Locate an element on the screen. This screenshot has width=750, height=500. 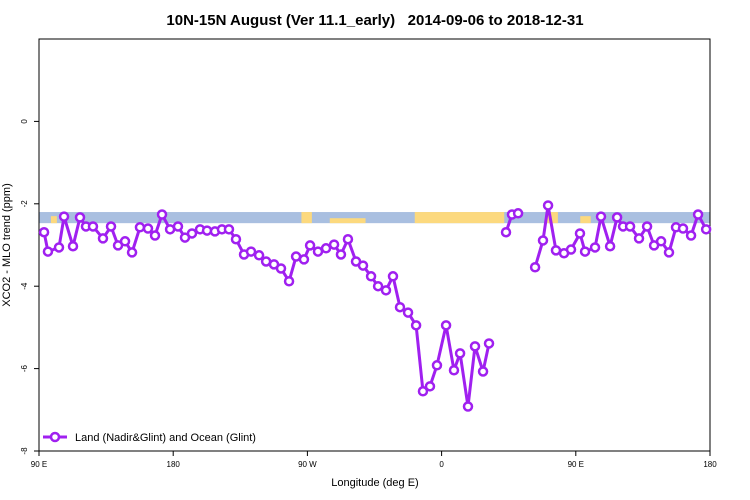
x-axis-label: Longitude (deg E) is located at coordinates (374, 483).